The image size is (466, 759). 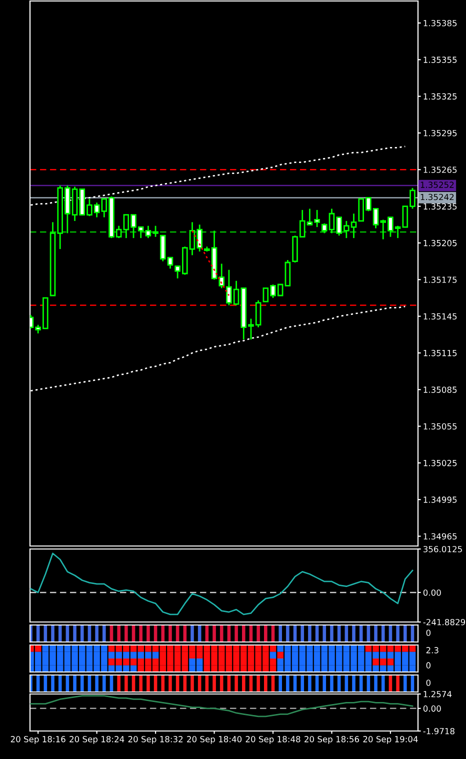 I want to click on x-tick-label: 20 Sep 18:56, so click(x=332, y=740).